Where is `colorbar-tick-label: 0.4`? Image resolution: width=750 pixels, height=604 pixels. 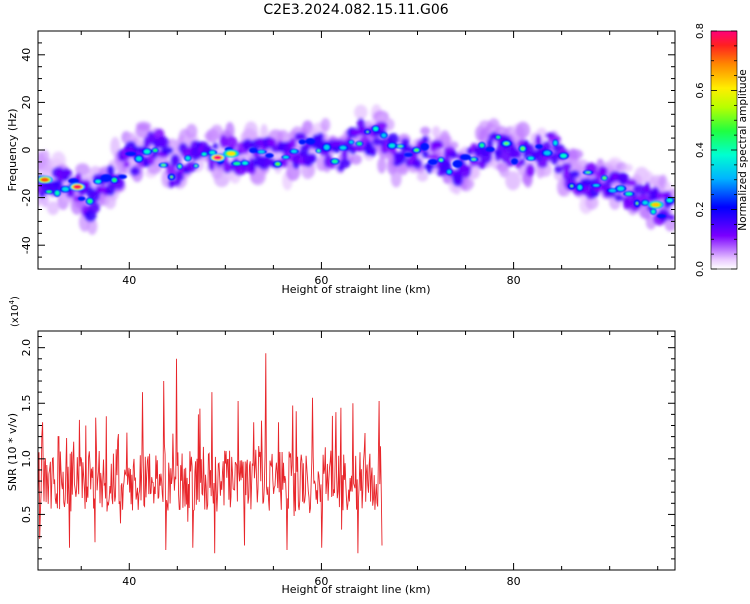 colorbar-tick-label: 0.4 is located at coordinates (700, 150).